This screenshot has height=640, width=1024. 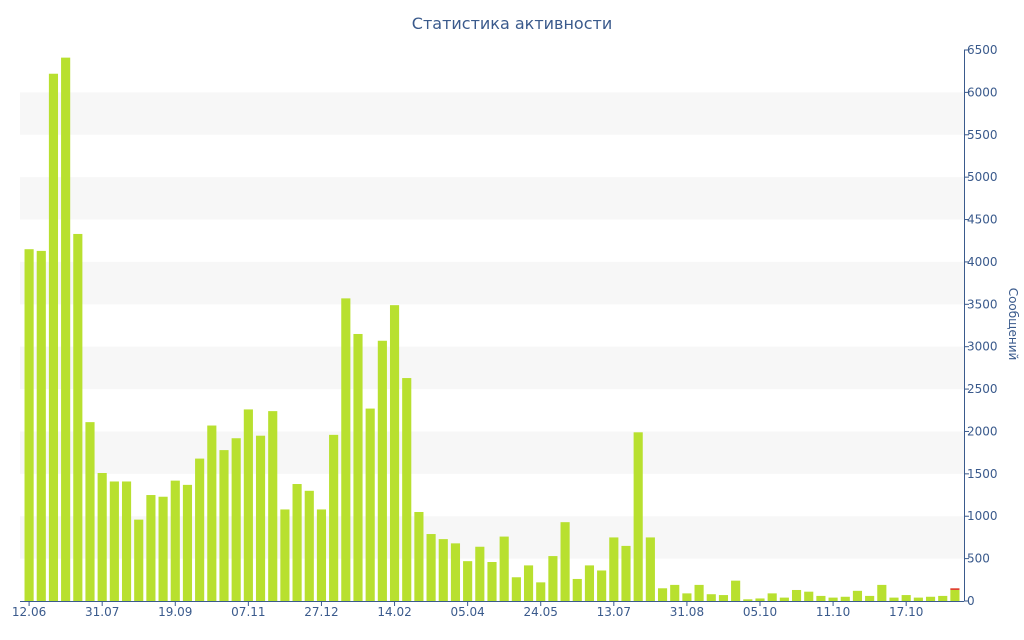 I want to click on bar-highlight, so click(x=955, y=589).